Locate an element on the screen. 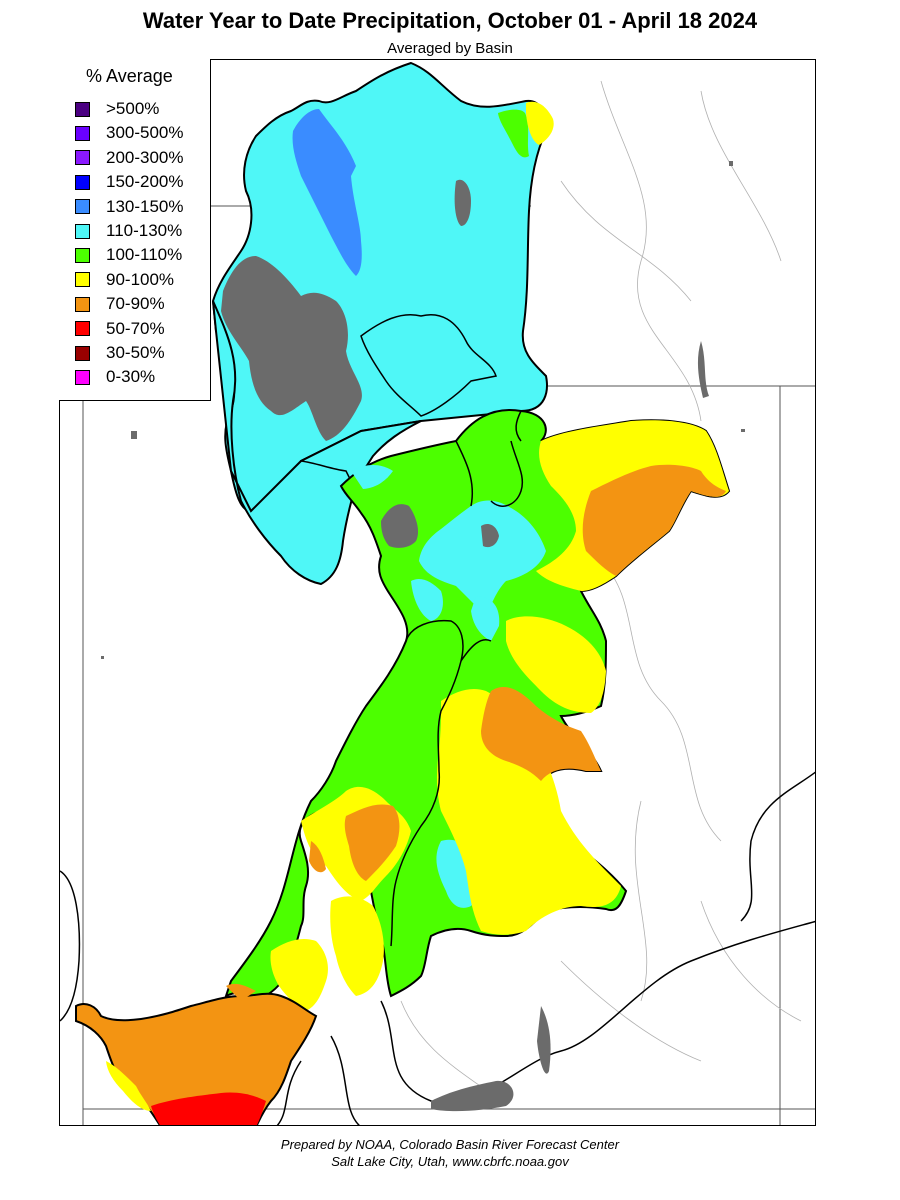  legend-item: >500% is located at coordinates (117, 109).